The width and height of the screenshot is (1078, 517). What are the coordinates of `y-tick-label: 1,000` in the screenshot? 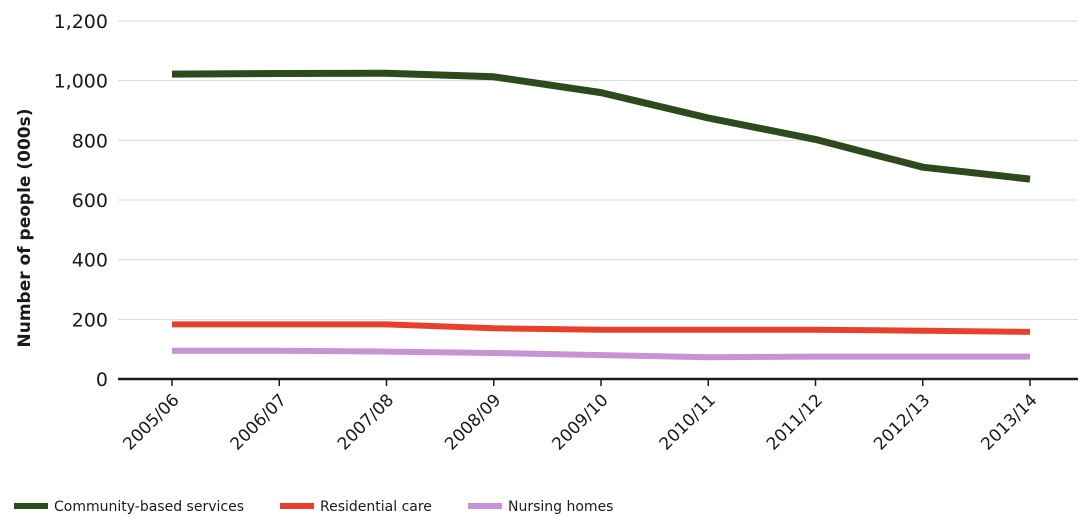 It's located at (81, 82).